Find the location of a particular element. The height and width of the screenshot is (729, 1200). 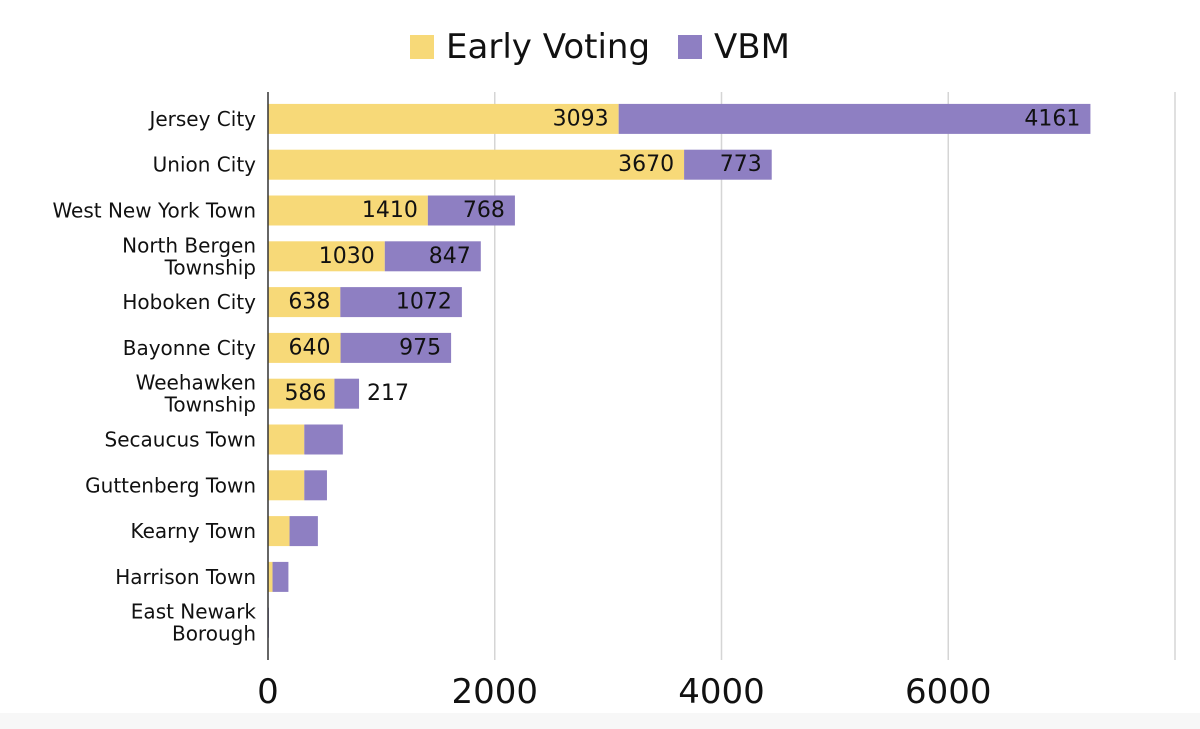

data-label: 1410 is located at coordinates (390, 210).